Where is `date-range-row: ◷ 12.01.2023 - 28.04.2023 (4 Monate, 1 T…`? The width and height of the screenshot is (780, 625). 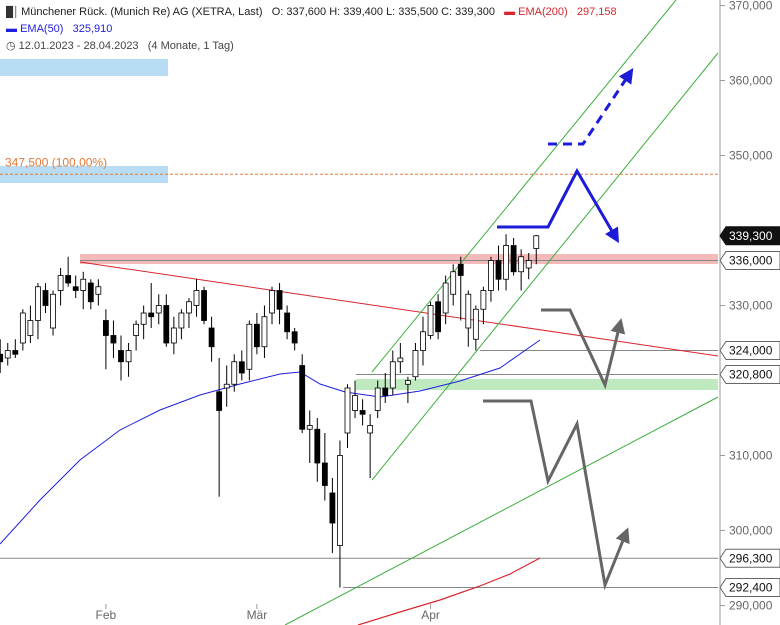
date-range-row: ◷ 12.01.2023 - 28.04.2023 (4 Monate, 1 T… is located at coordinates (120, 45).